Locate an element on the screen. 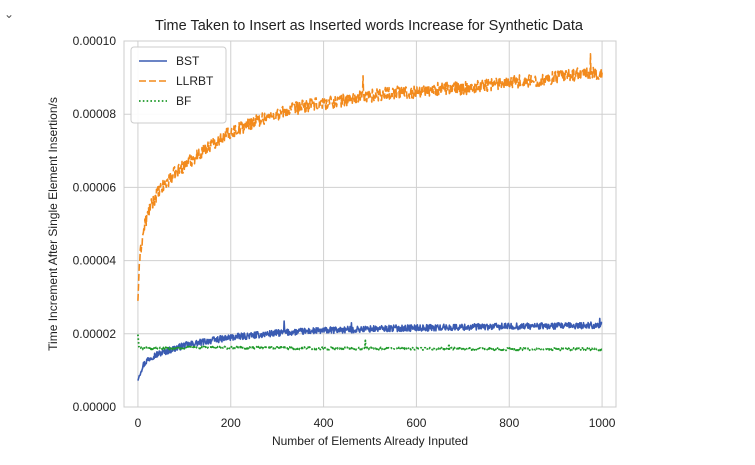 The width and height of the screenshot is (755, 465). chevron-down-icon: ⌄ is located at coordinates (9, 14).